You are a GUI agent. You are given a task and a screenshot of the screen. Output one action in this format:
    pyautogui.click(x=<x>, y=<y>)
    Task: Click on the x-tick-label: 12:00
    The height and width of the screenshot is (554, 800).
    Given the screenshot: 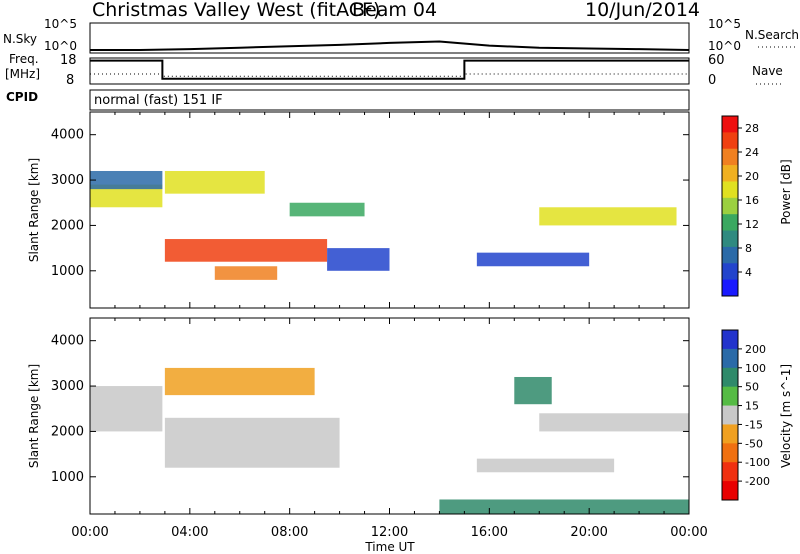 What is the action you would take?
    pyautogui.click(x=389, y=532)
    